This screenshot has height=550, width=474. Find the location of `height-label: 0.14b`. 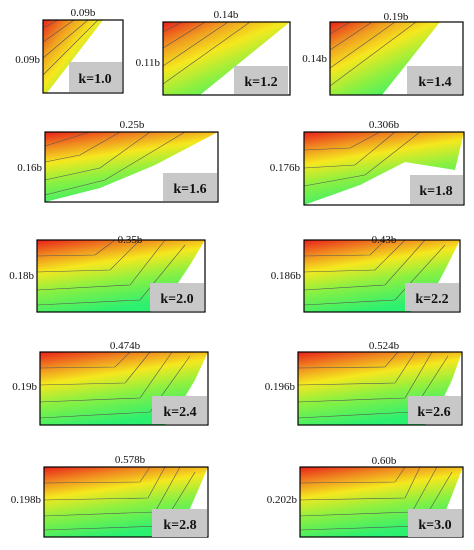

height-label: 0.14b is located at coordinates (314, 59).